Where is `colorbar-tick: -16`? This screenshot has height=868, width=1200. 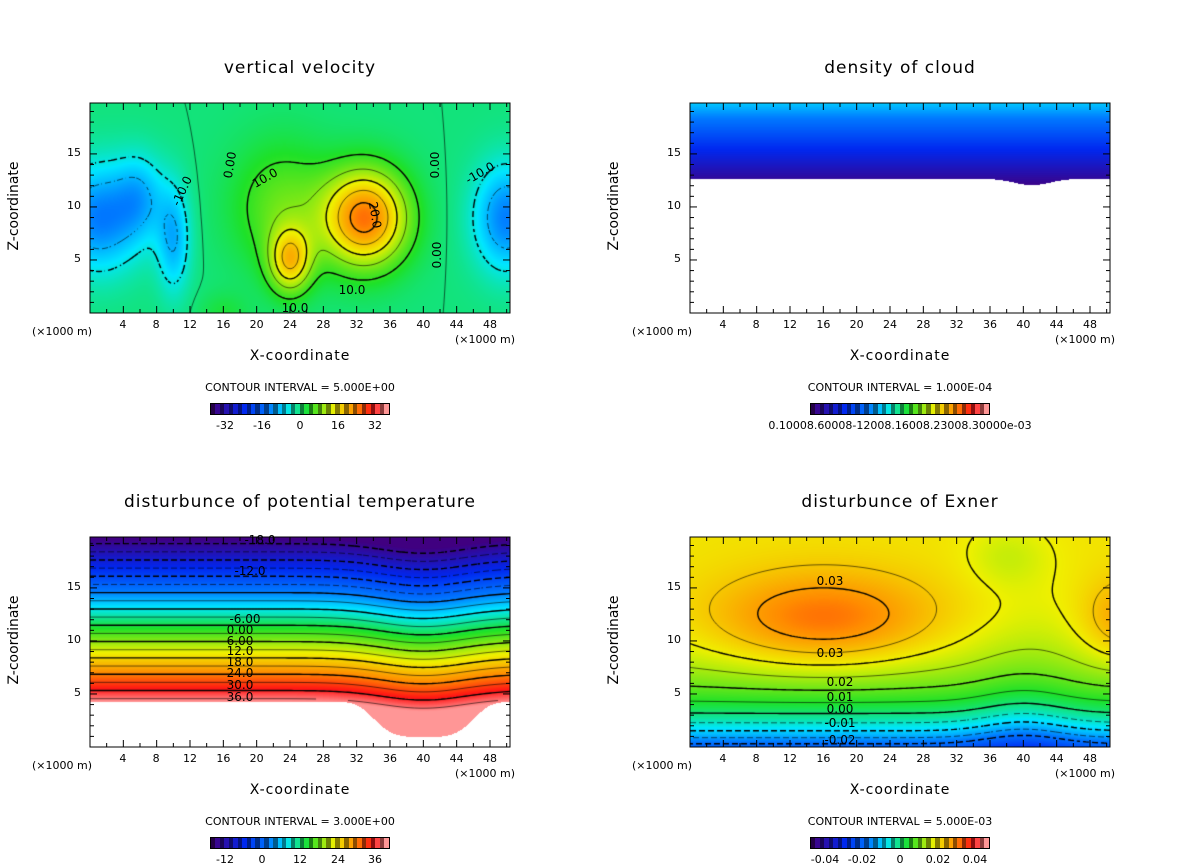
colorbar-tick: -16 is located at coordinates (262, 425).